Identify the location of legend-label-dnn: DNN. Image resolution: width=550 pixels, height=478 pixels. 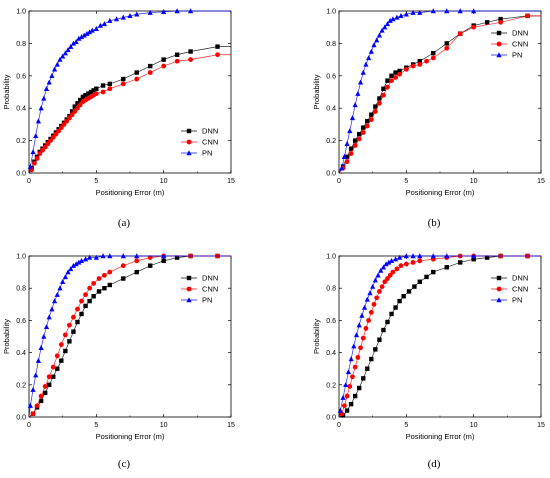
(210, 131).